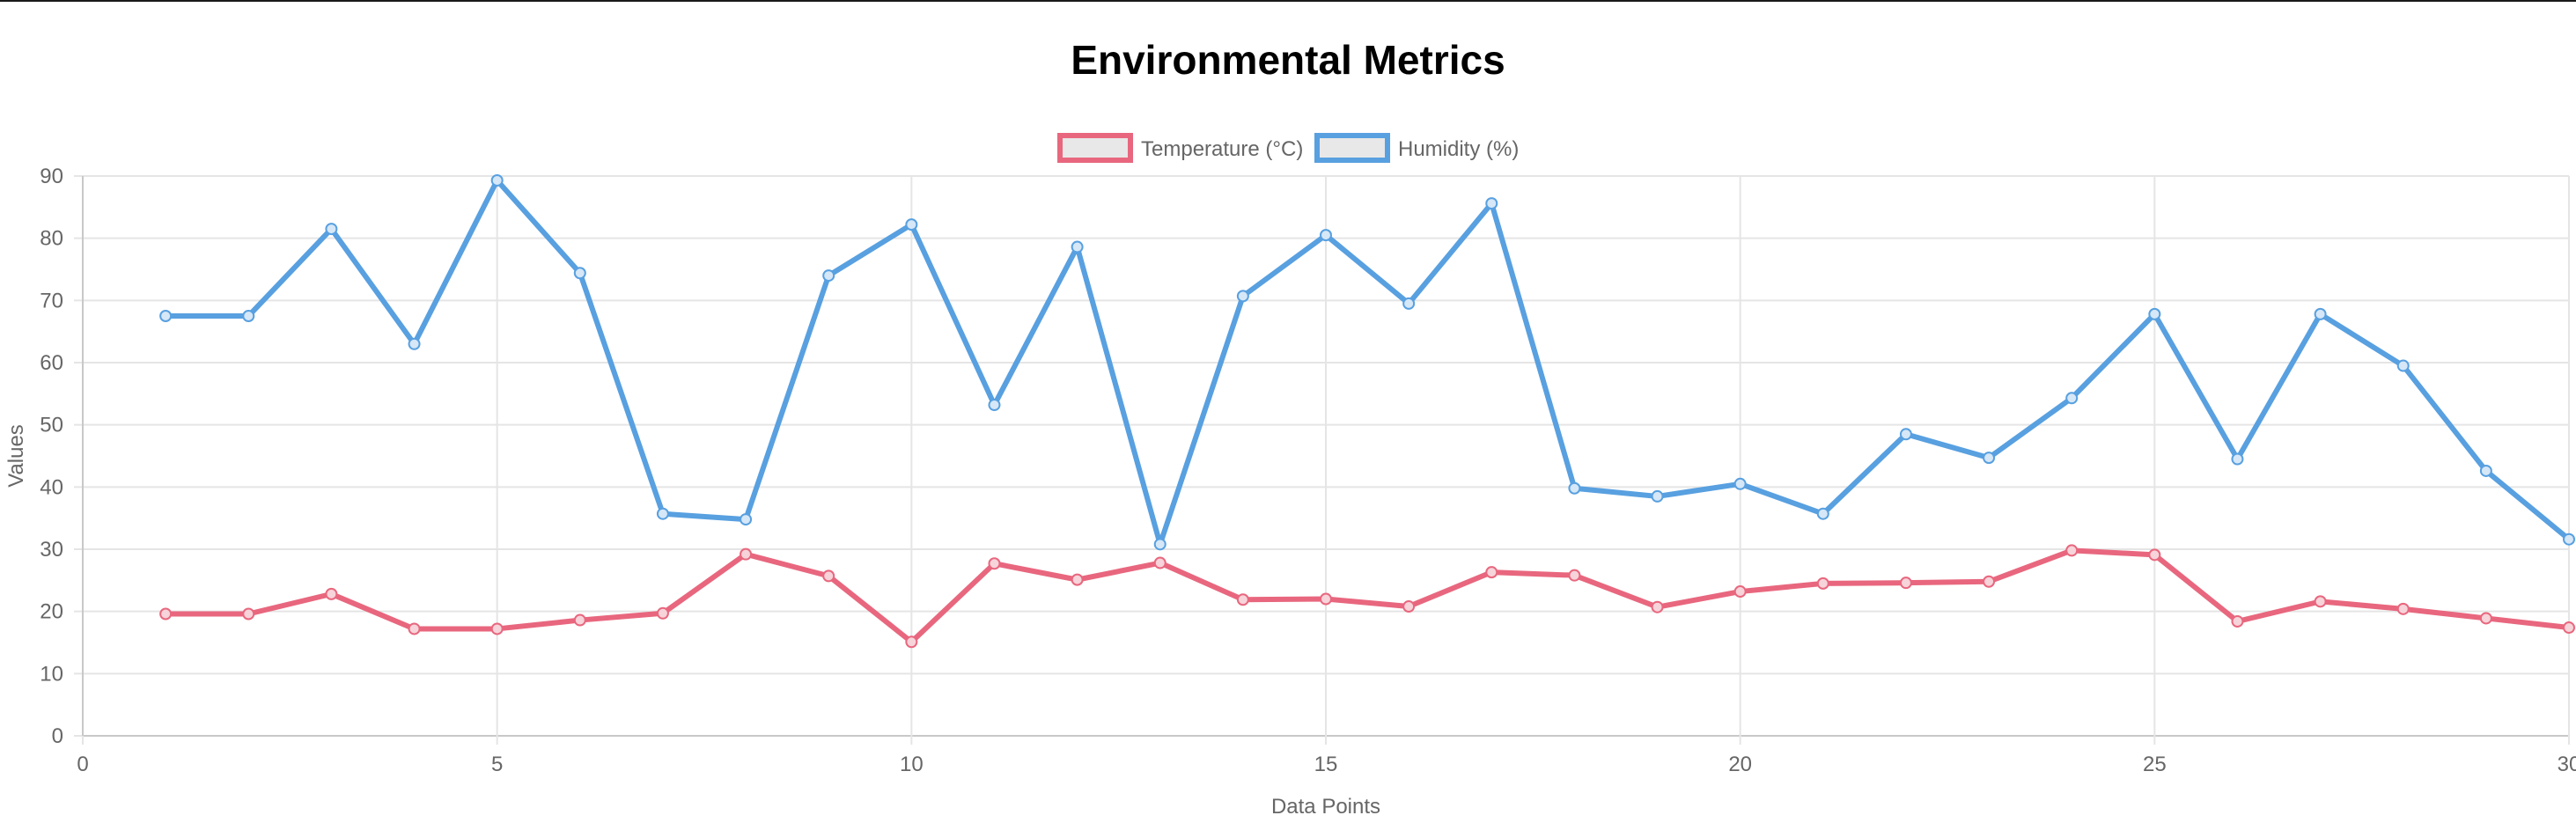 The height and width of the screenshot is (830, 2576). What do you see at coordinates (82, 765) in the screenshot?
I see `x-tick-label: 0` at bounding box center [82, 765].